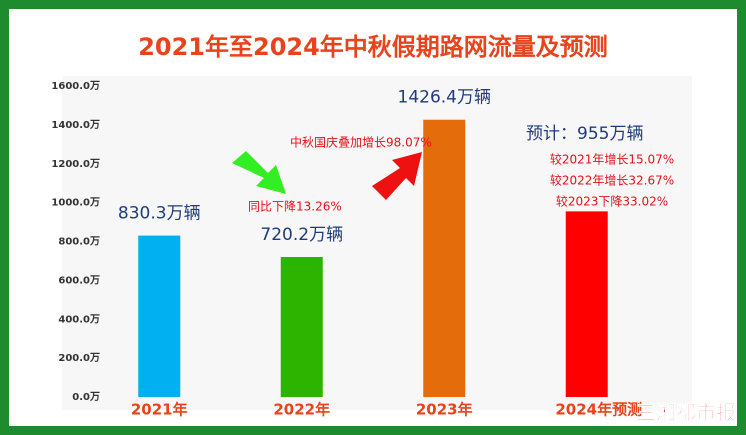 The image size is (746, 435). I want to click on y-tick-label: 1600.0万, so click(75, 86).